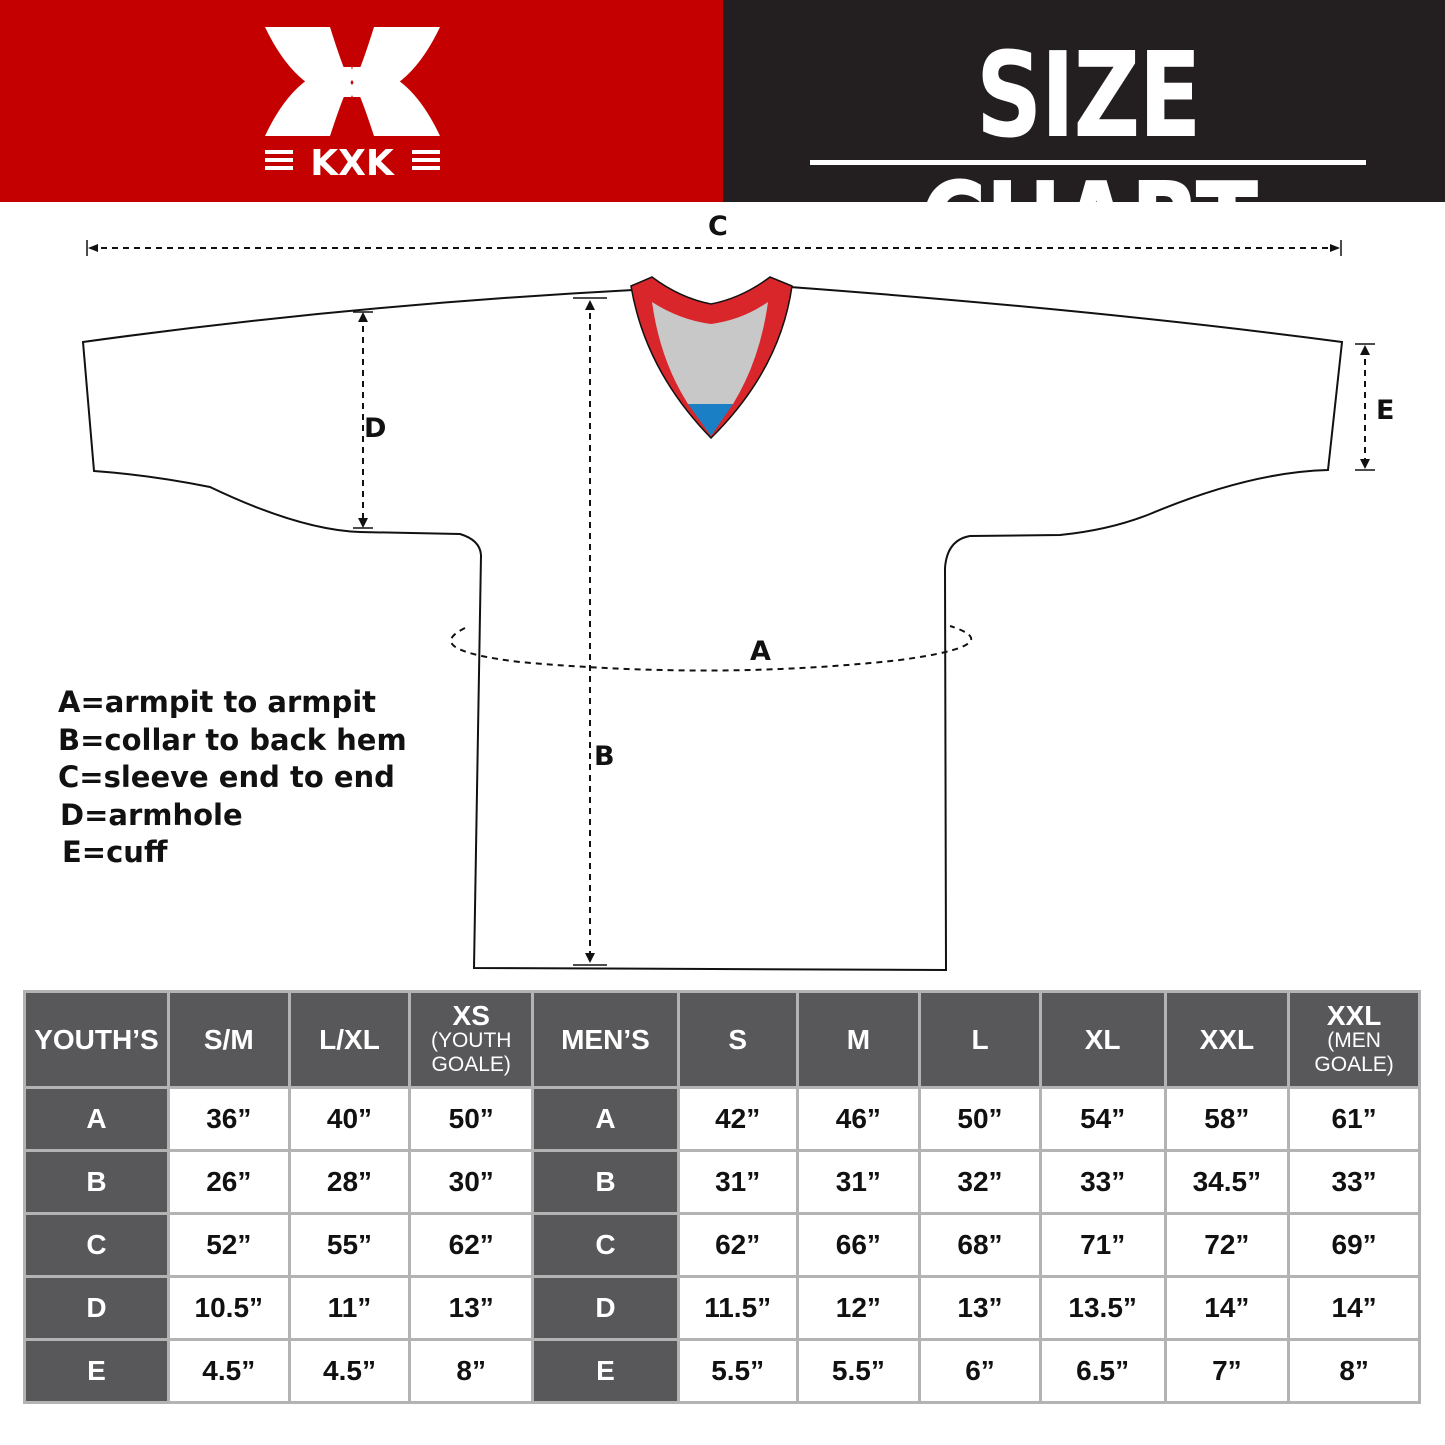 This screenshot has width=1445, height=1445. What do you see at coordinates (228, 1245) in the screenshot?
I see `youth-cell: 52”` at bounding box center [228, 1245].